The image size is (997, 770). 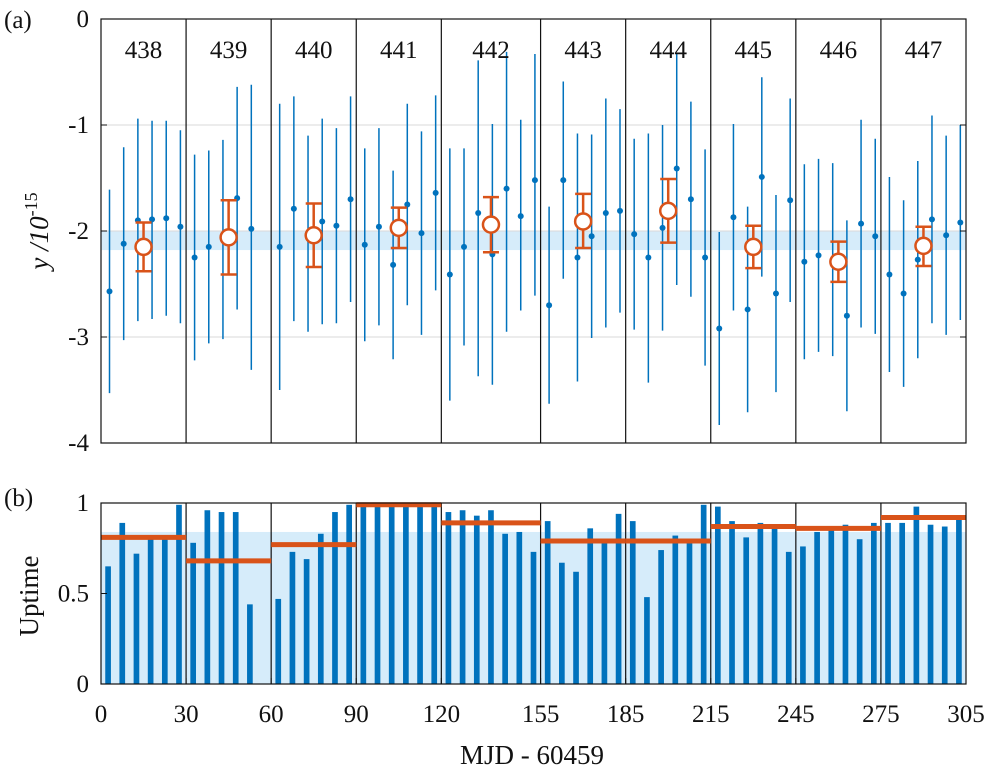 What do you see at coordinates (73, 594) in the screenshot?
I see `b-y-tick-label: 0.5` at bounding box center [73, 594].